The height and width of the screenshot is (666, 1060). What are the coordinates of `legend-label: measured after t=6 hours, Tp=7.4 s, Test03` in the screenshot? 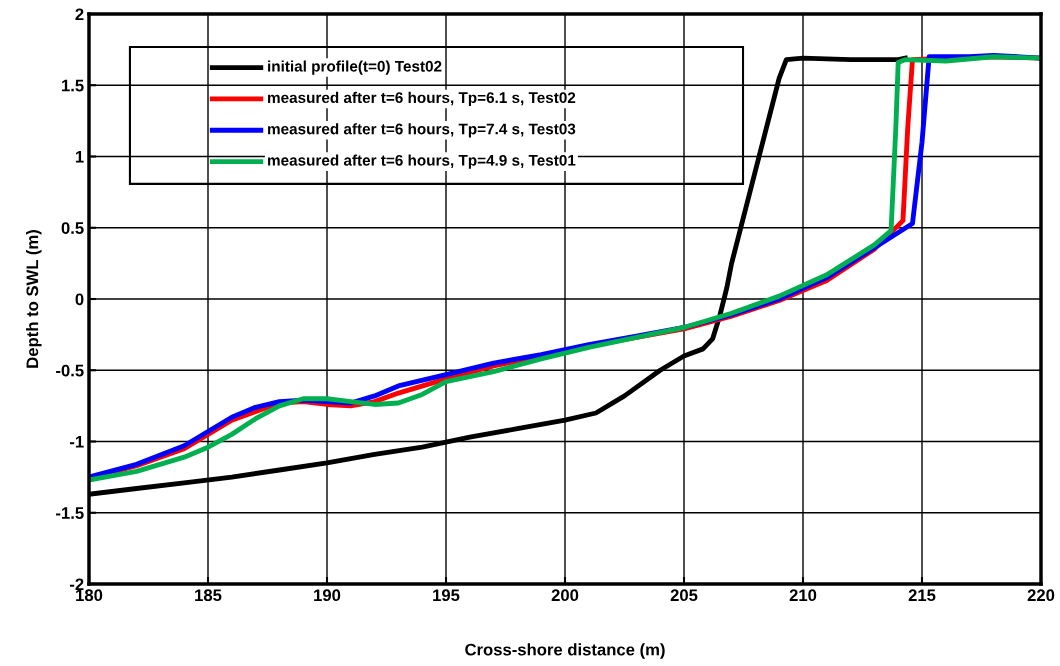 It's located at (422, 130).